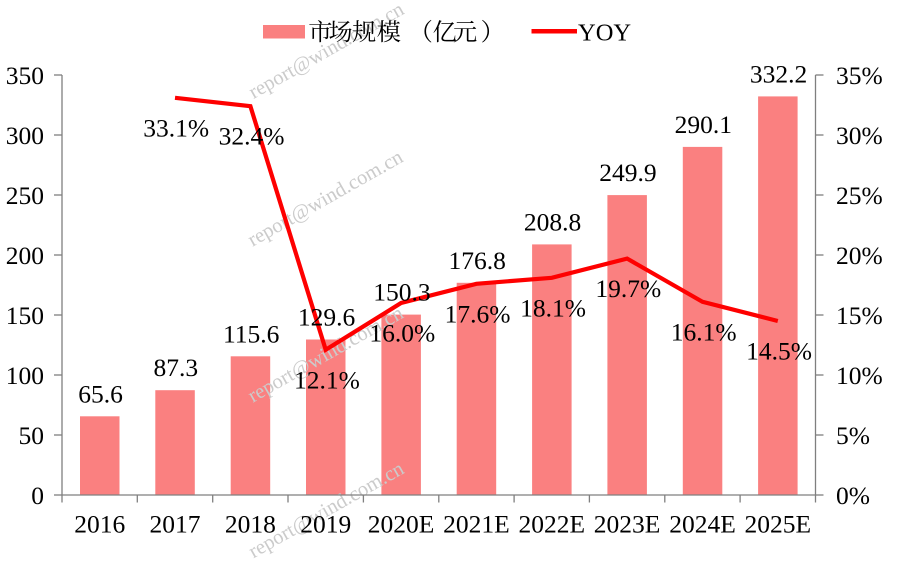  What do you see at coordinates (402, 333) in the screenshot?
I see `svg-text: 16.0%` at bounding box center [402, 333].